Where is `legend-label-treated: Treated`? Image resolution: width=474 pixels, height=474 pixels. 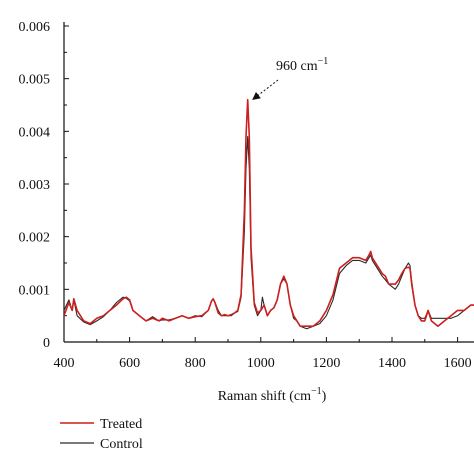
legend-label-treated: Treated is located at coordinates (121, 424).